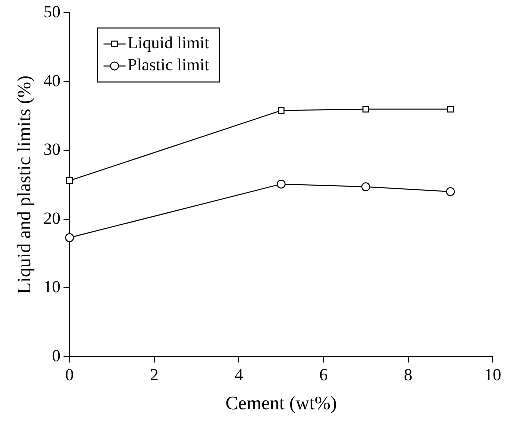 The image size is (513, 424). What do you see at coordinates (282, 404) in the screenshot?
I see `x-axis-title: Cement (wt%)` at bounding box center [282, 404].